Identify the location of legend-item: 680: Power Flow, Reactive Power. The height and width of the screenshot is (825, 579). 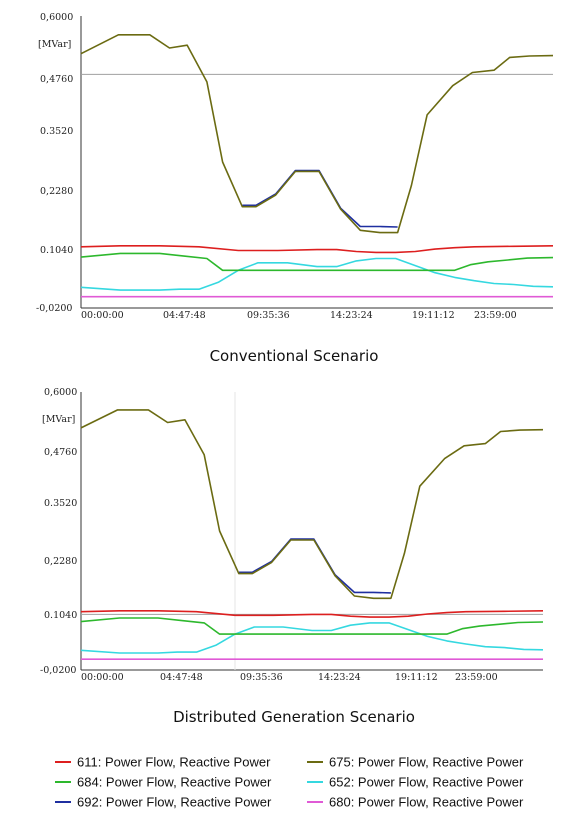
(415, 802).